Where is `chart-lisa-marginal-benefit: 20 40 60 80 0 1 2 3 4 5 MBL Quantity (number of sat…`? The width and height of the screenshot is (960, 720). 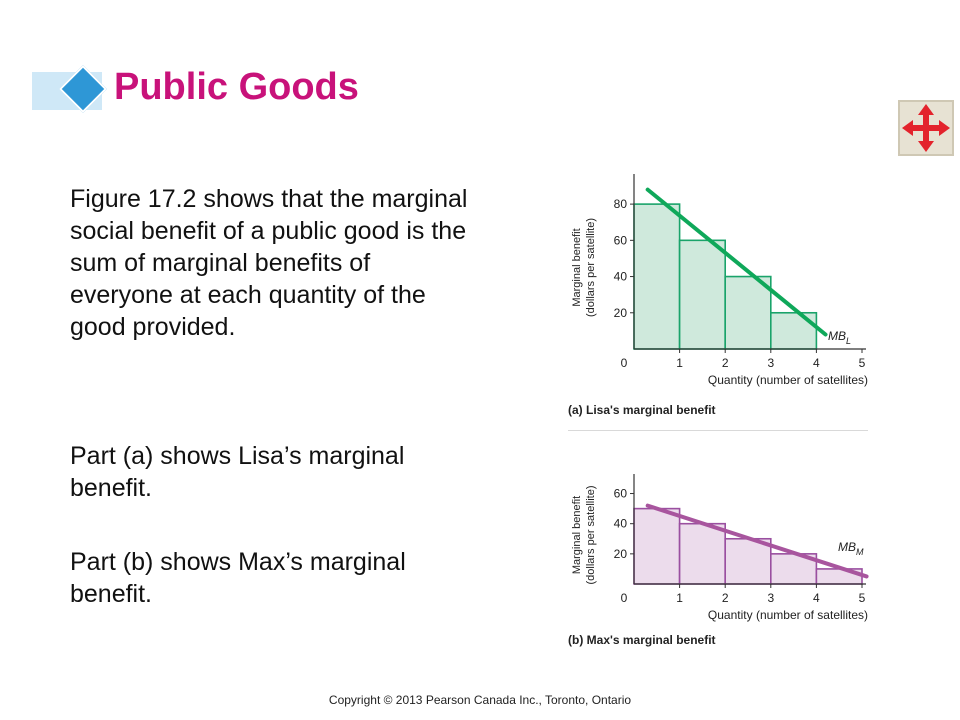 chart-lisa-marginal-benefit: 20 40 60 80 0 1 2 3 4 5 MBL Quantity (number of sat… is located at coordinates (718, 295).